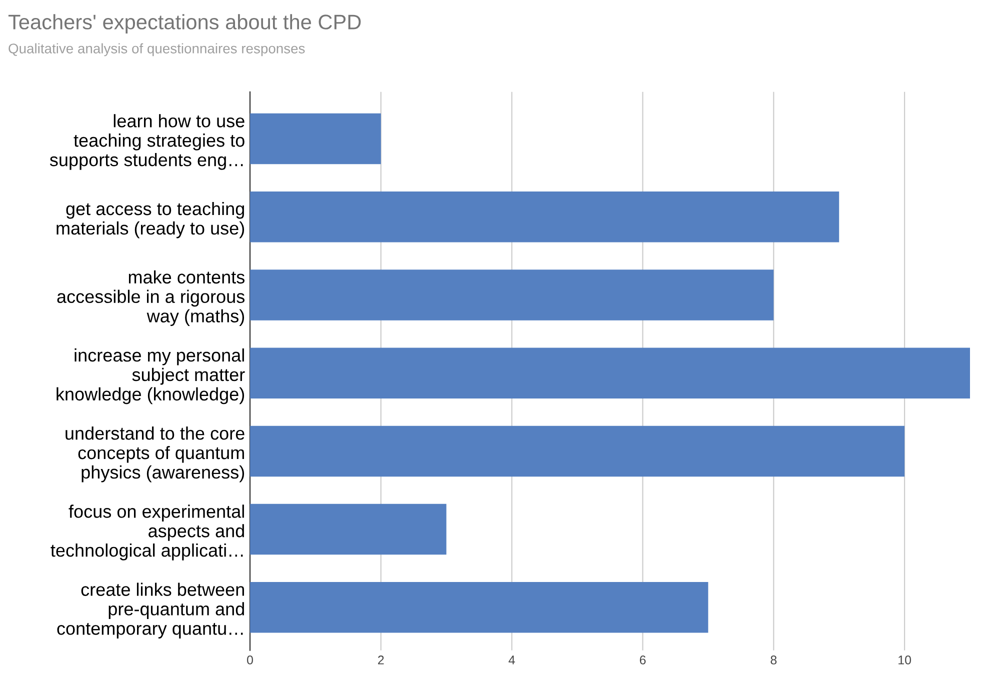 This screenshot has height=681, width=1000. What do you see at coordinates (905, 660) in the screenshot?
I see `x-tick-label: 10` at bounding box center [905, 660].